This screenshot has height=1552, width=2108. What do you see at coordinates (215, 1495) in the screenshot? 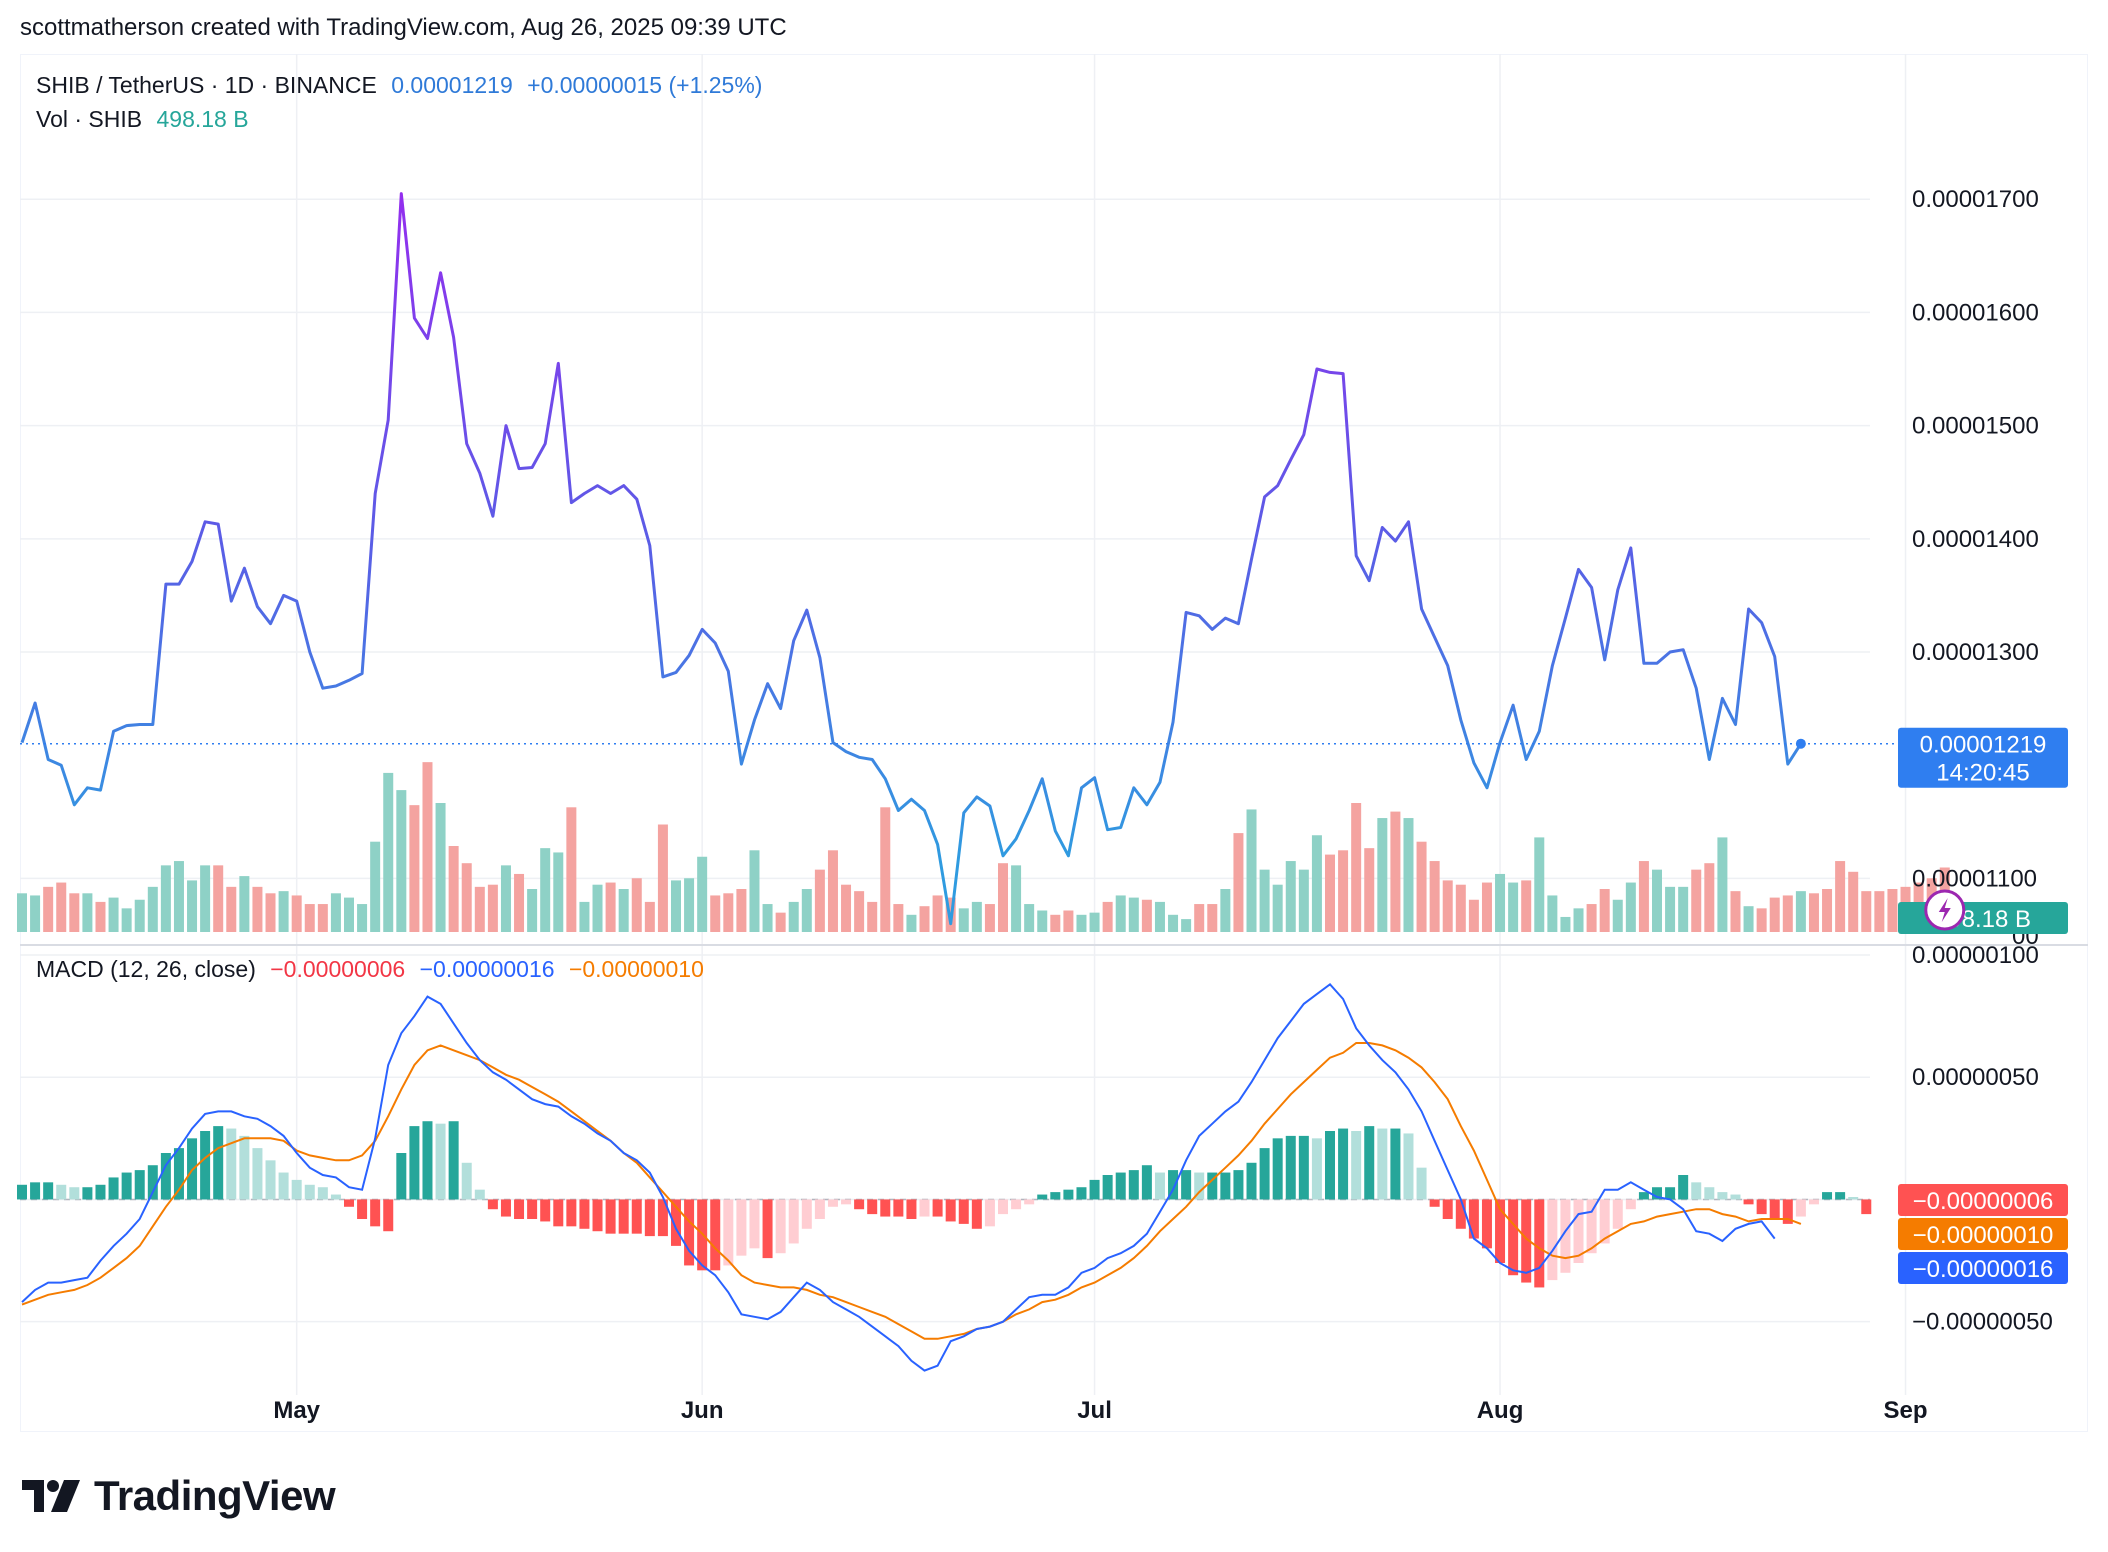
I see `tradingview-logo-text: TradingView` at bounding box center [215, 1495].